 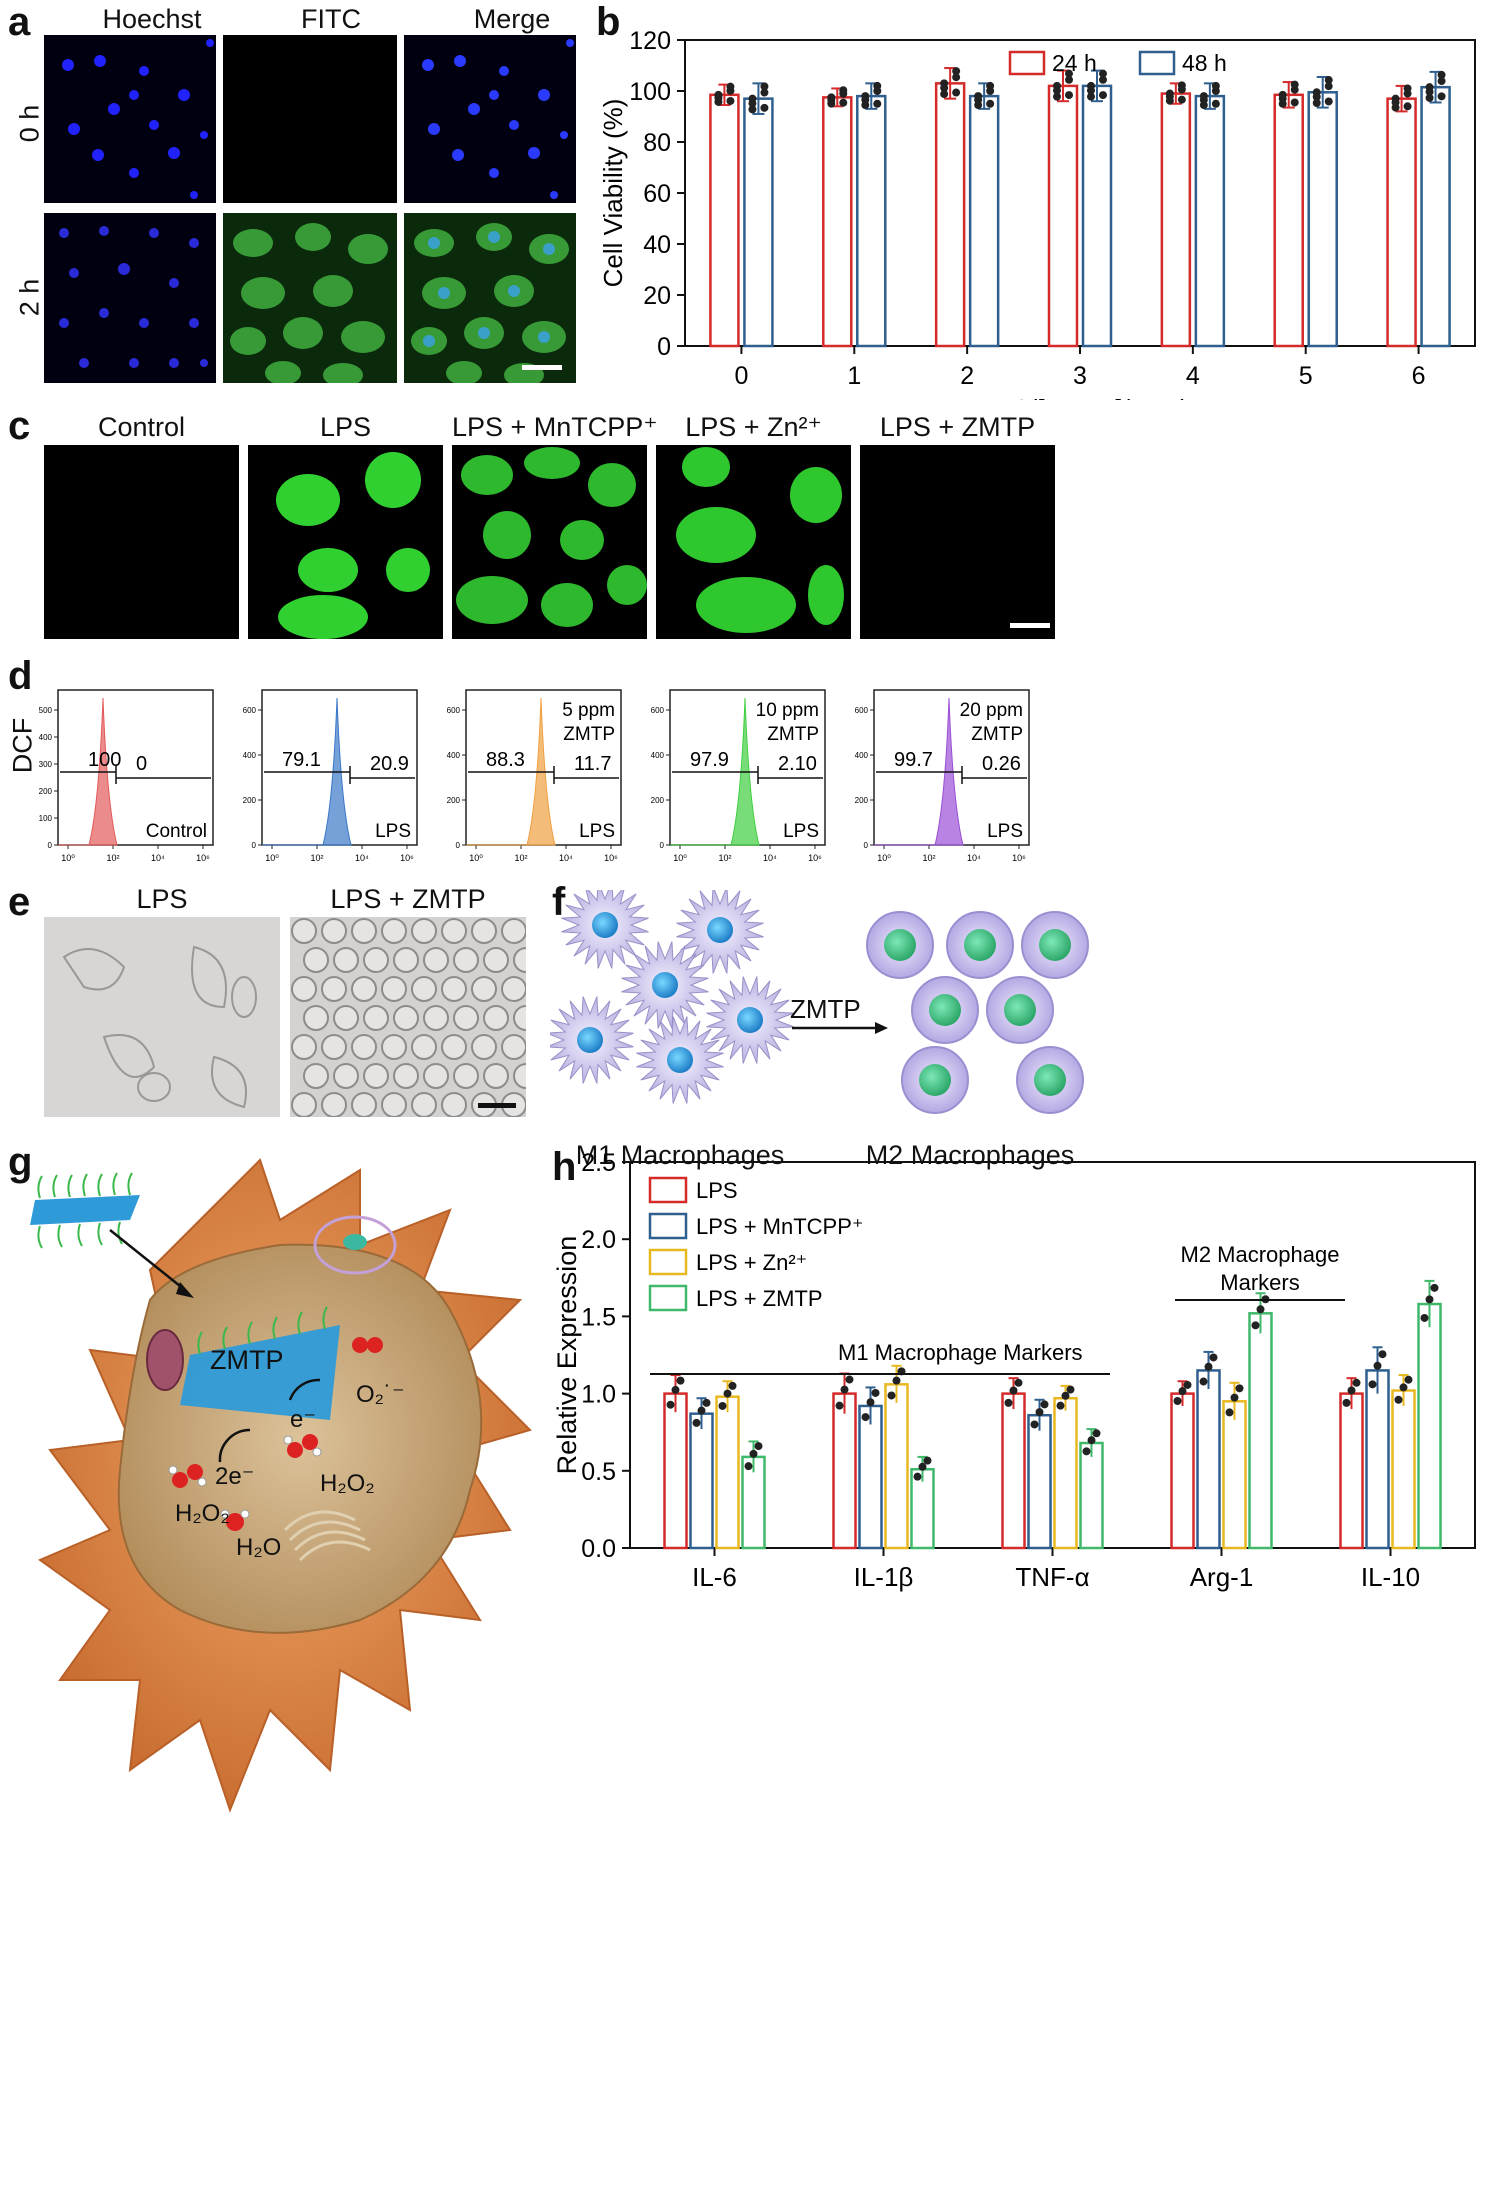 What do you see at coordinates (46, 710) in the screenshot?
I see `d-ytick-label: 500` at bounding box center [46, 710].